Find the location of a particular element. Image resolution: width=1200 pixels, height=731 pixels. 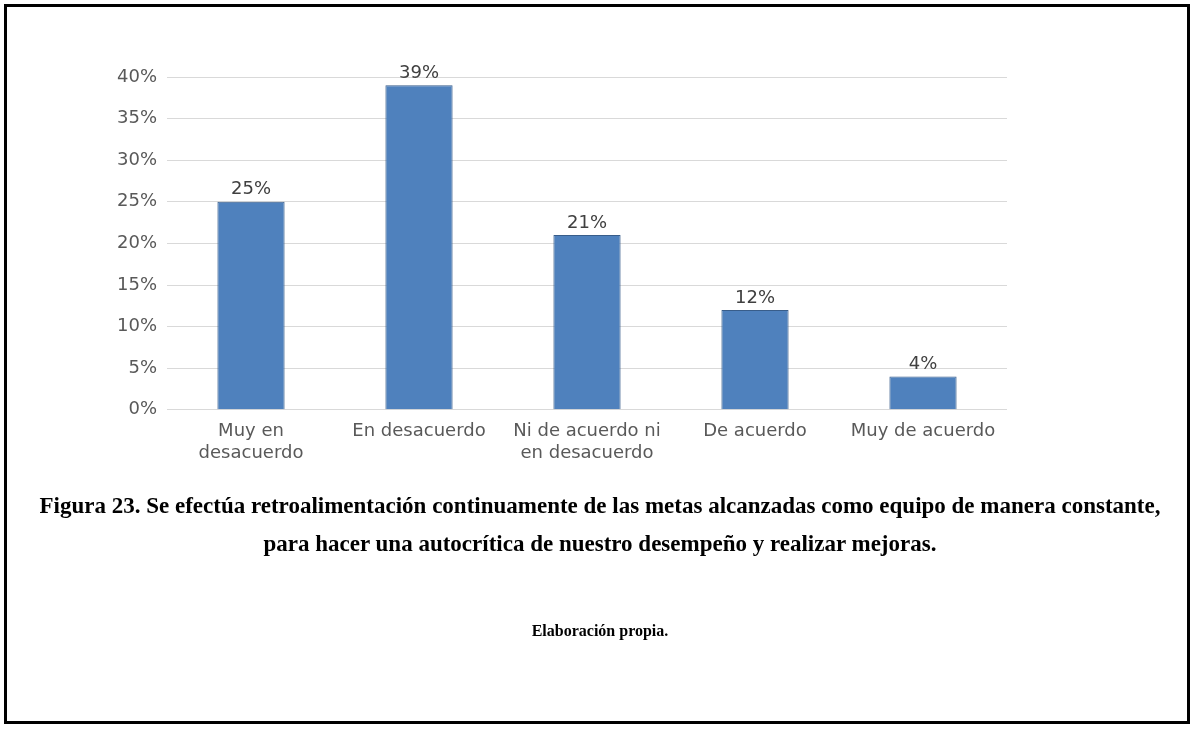

data-label: 4% is located at coordinates (923, 363).